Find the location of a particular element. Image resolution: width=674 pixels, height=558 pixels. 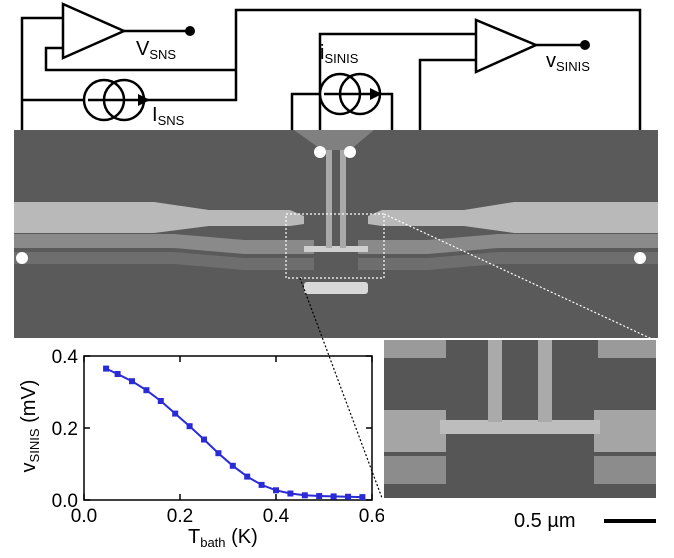

inset-pad-top-left is located at coordinates (415, 349).